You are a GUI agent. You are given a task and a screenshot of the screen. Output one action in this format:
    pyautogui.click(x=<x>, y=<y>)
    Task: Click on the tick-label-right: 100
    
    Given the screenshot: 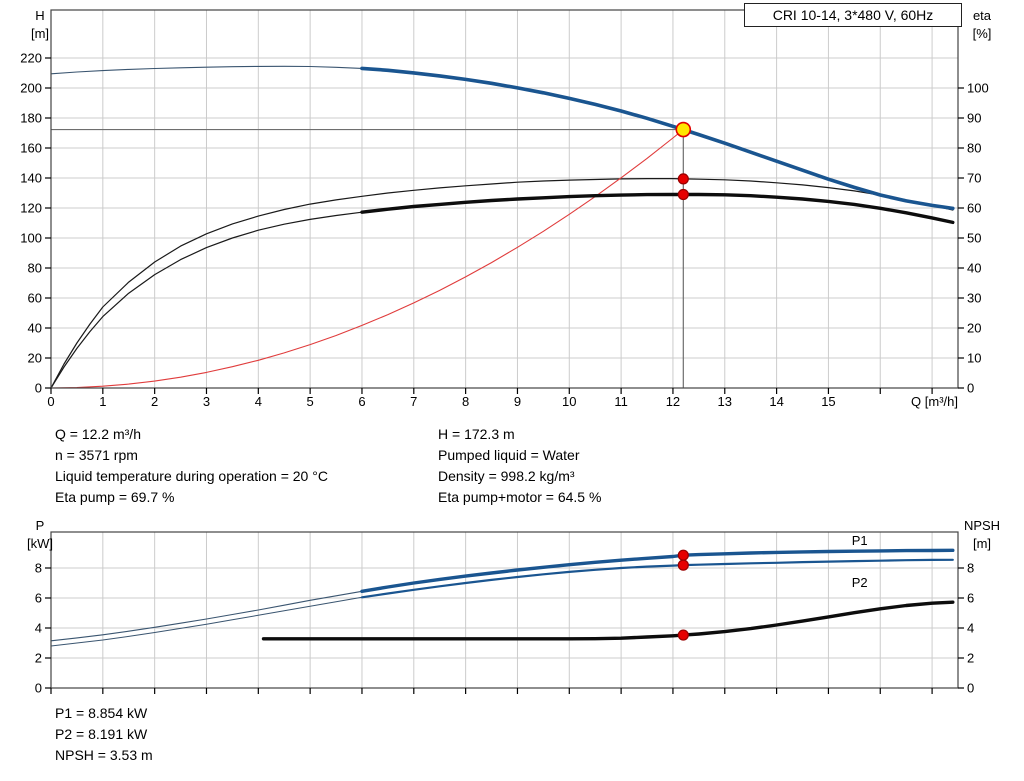 What is the action you would take?
    pyautogui.click(x=978, y=88)
    